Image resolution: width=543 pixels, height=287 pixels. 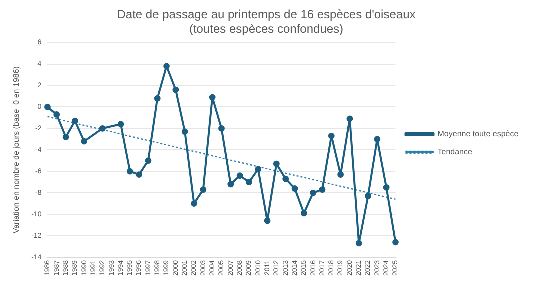 What do you see at coordinates (455, 152) in the screenshot?
I see `legend-label: Tendance` at bounding box center [455, 152].